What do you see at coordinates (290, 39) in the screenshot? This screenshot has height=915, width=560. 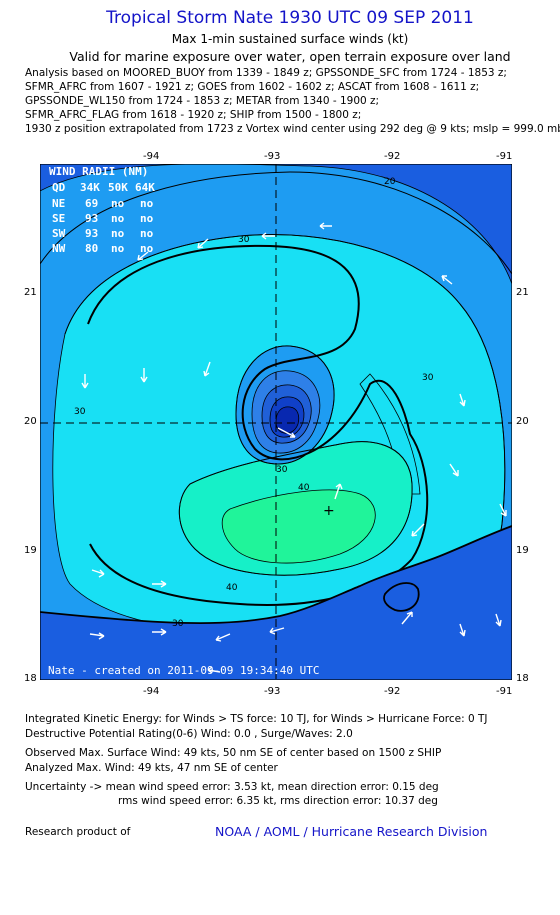 I see `subtitle: Max 1-min sustained surface winds (kt)` at bounding box center [290, 39].